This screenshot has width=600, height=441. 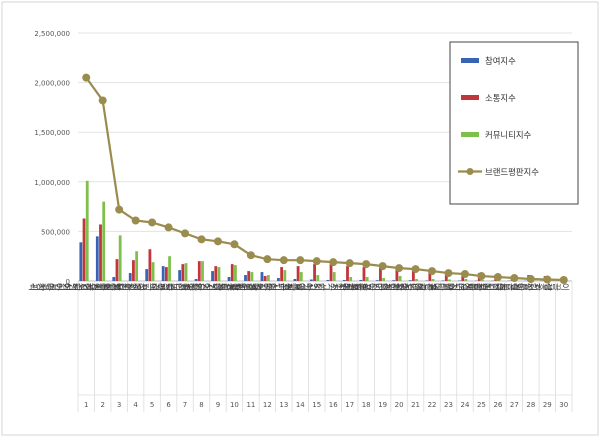 What do you see at coordinates (119, 405) in the screenshot?
I see `x-number-label: 3` at bounding box center [119, 405].